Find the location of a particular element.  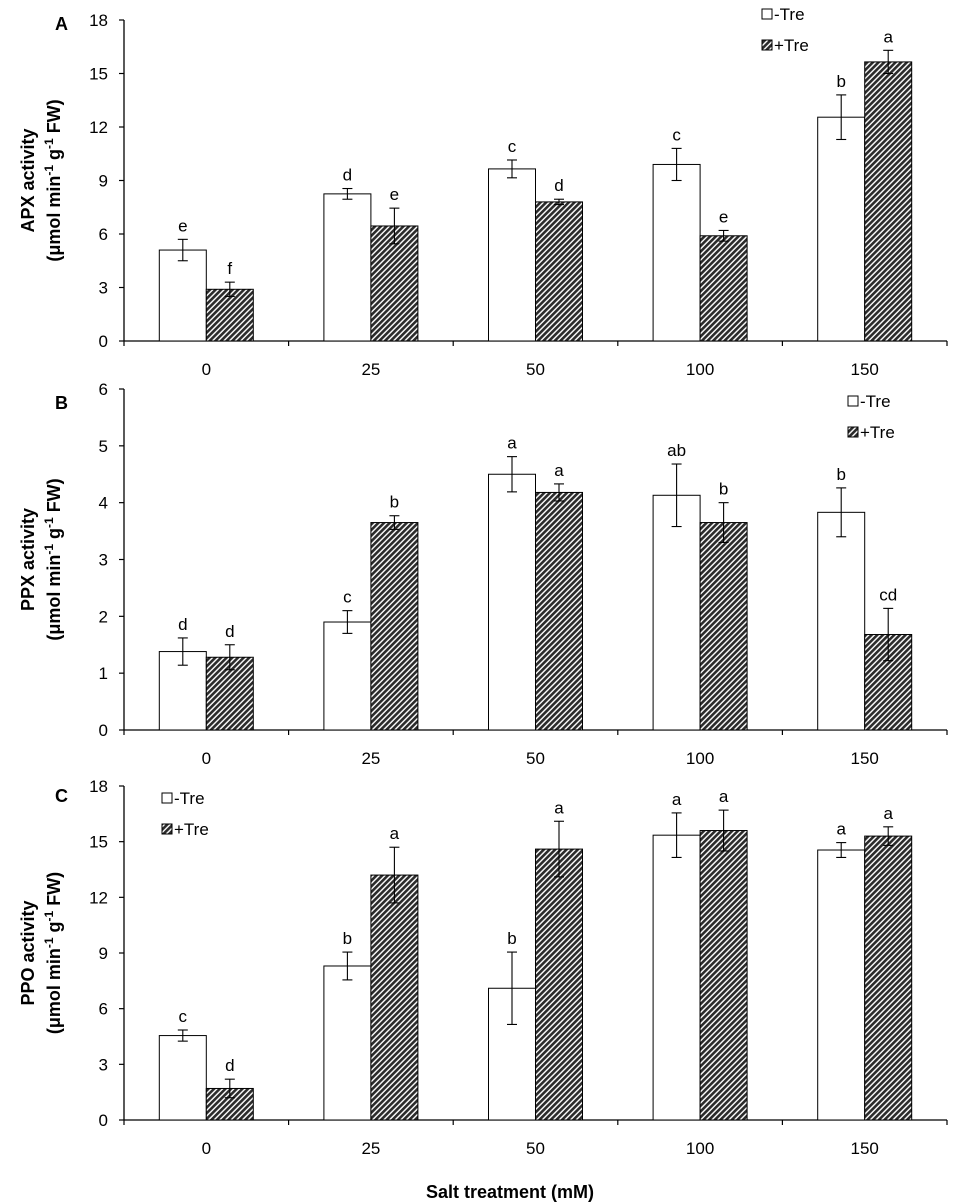

y-axis-label: PPO activity is located at coordinates (28, 952).